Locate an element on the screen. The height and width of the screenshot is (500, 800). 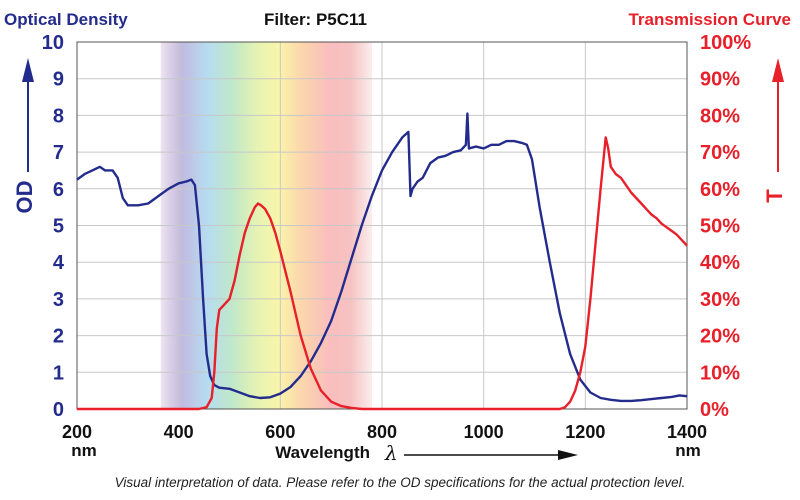
od-up-arrow-icon is located at coordinates (28, 115).